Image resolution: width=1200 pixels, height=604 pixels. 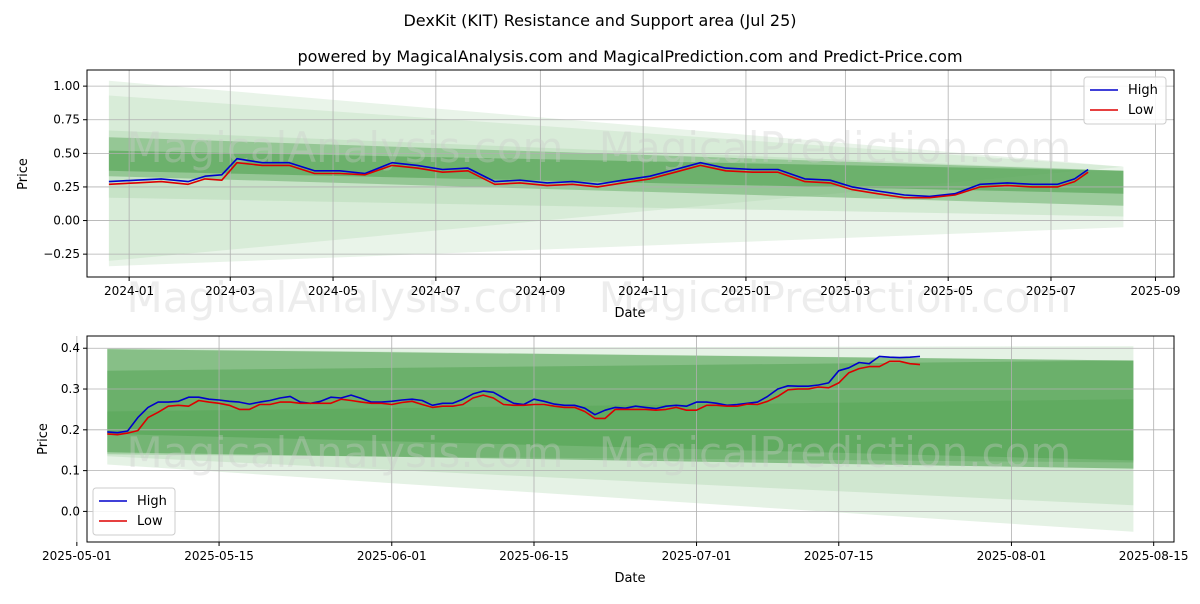 What do you see at coordinates (839, 556) in the screenshot?
I see `x-tick-label: 2025-07-15` at bounding box center [839, 556].